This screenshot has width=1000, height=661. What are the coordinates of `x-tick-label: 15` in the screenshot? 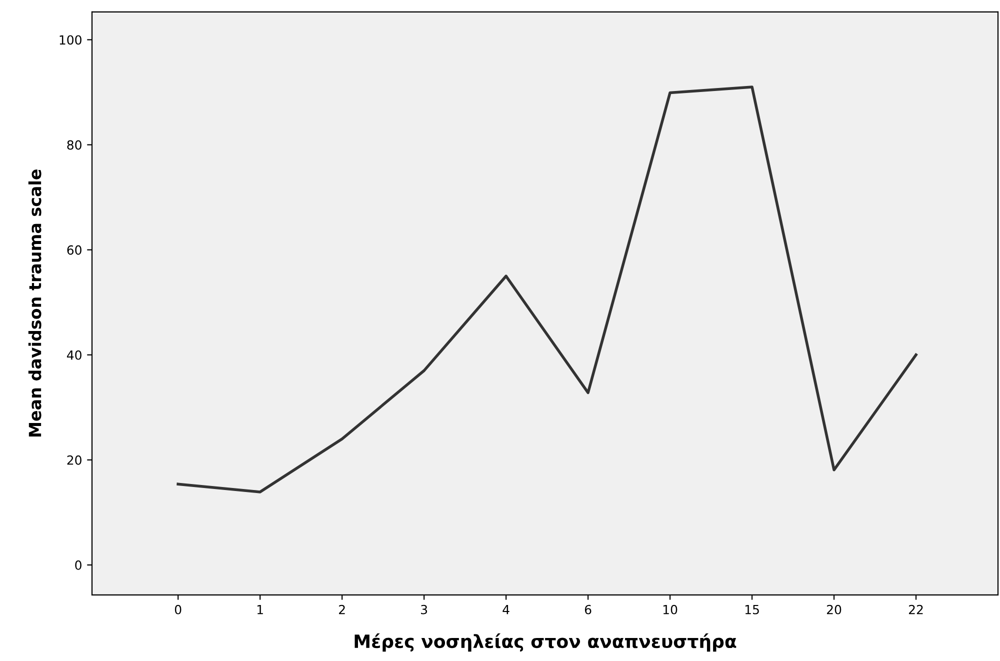 It's located at (752, 609).